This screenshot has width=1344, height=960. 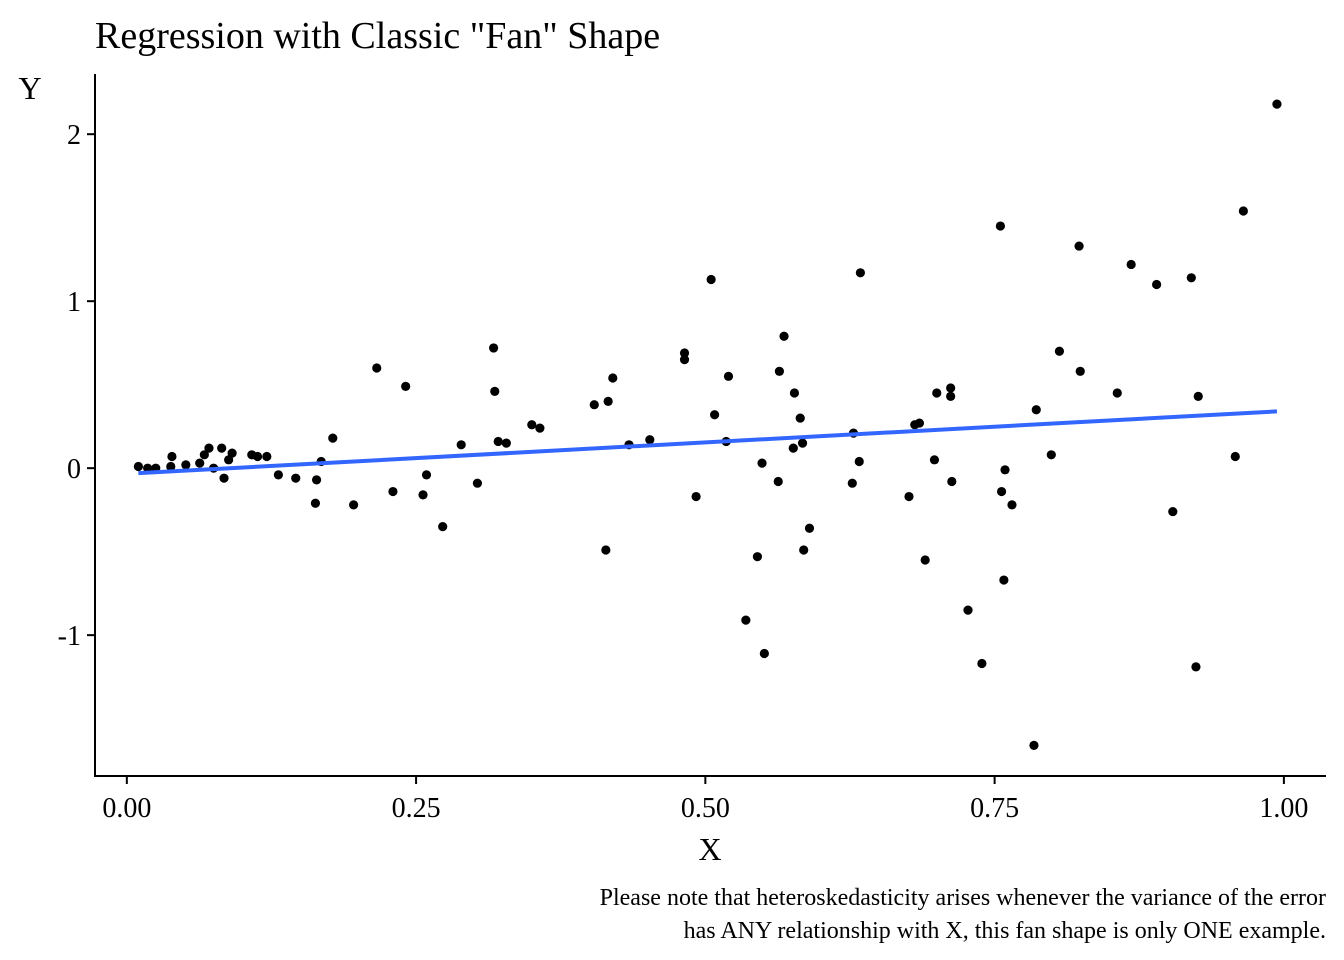 What do you see at coordinates (74, 302) in the screenshot?
I see `y-tick-label: 1` at bounding box center [74, 302].